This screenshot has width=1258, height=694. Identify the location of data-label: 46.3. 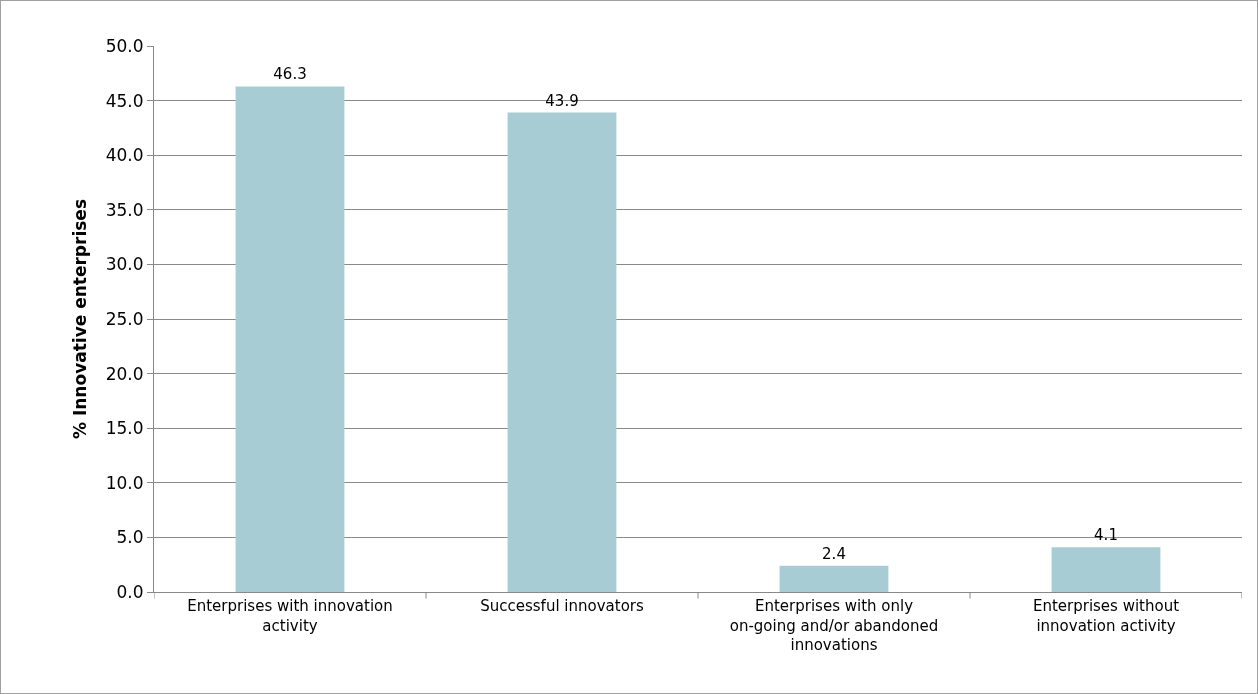
(290, 74).